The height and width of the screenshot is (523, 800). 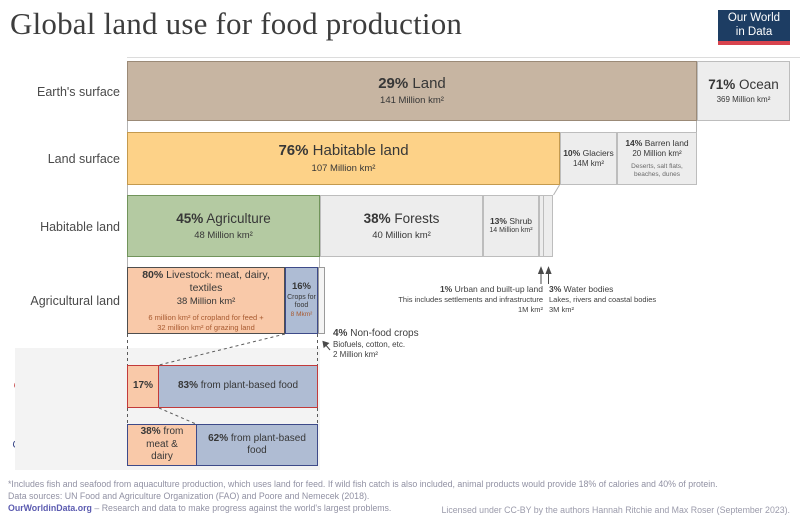 I want to click on segment-land: 29% Land 141 Million km², so click(x=412, y=91).